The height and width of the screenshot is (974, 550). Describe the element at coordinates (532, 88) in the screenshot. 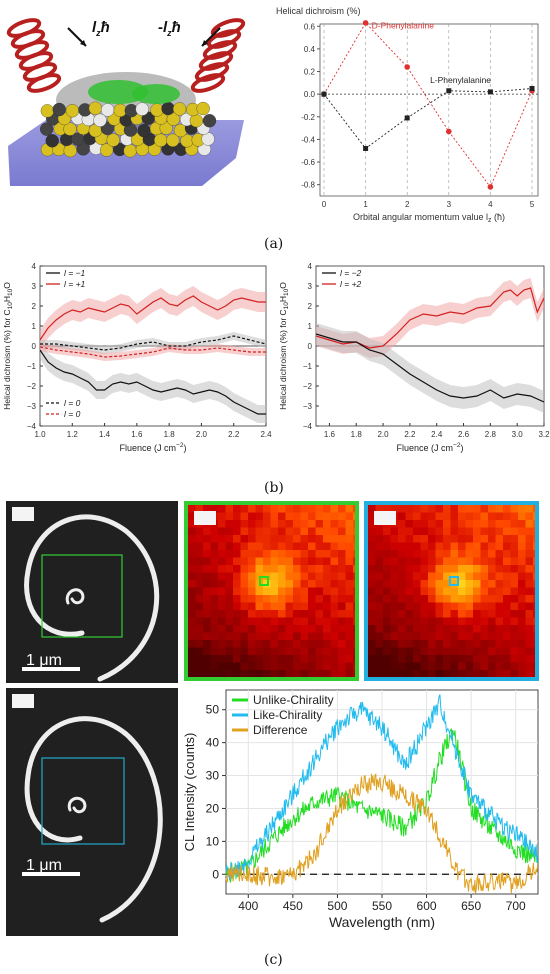

I see `data-point` at that location.